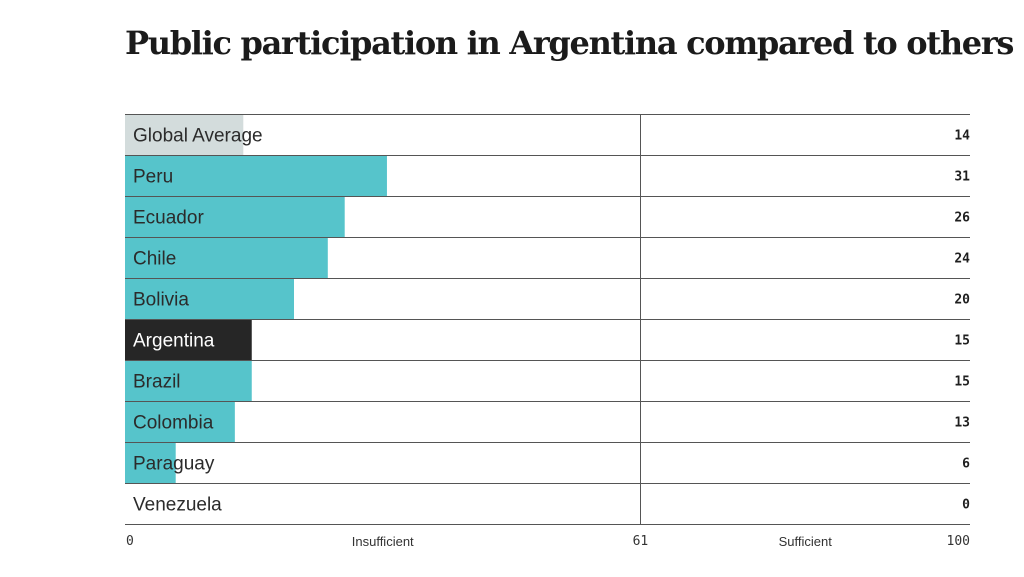 The image size is (1024, 577). Describe the element at coordinates (806, 541) in the screenshot. I see `band-label: Sufficient` at that location.